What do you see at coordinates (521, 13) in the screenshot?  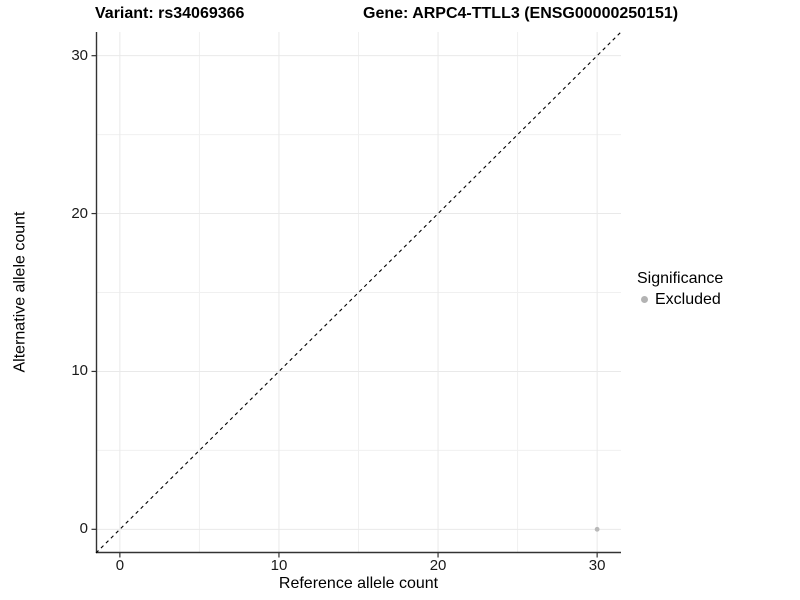 I see `gene-title: Gene: ARPC4-TTLL3 (ENSG00000250151)` at bounding box center [521, 13].